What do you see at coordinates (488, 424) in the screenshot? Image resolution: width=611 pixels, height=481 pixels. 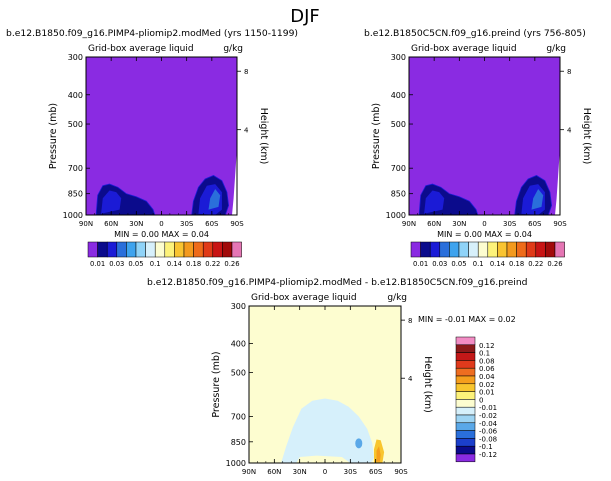 I see `colorbar-label: -0.04` at bounding box center [488, 424].